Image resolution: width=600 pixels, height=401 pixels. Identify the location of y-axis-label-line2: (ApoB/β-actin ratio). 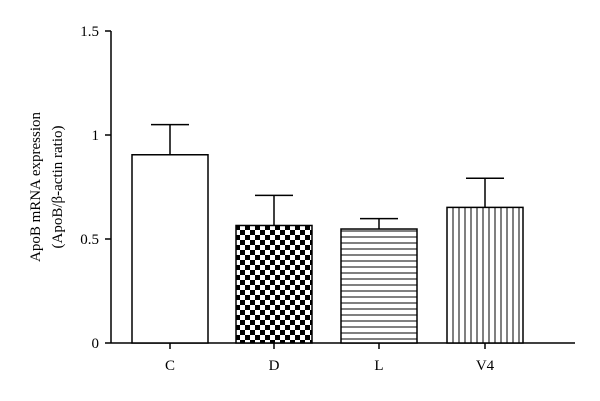
(58, 186).